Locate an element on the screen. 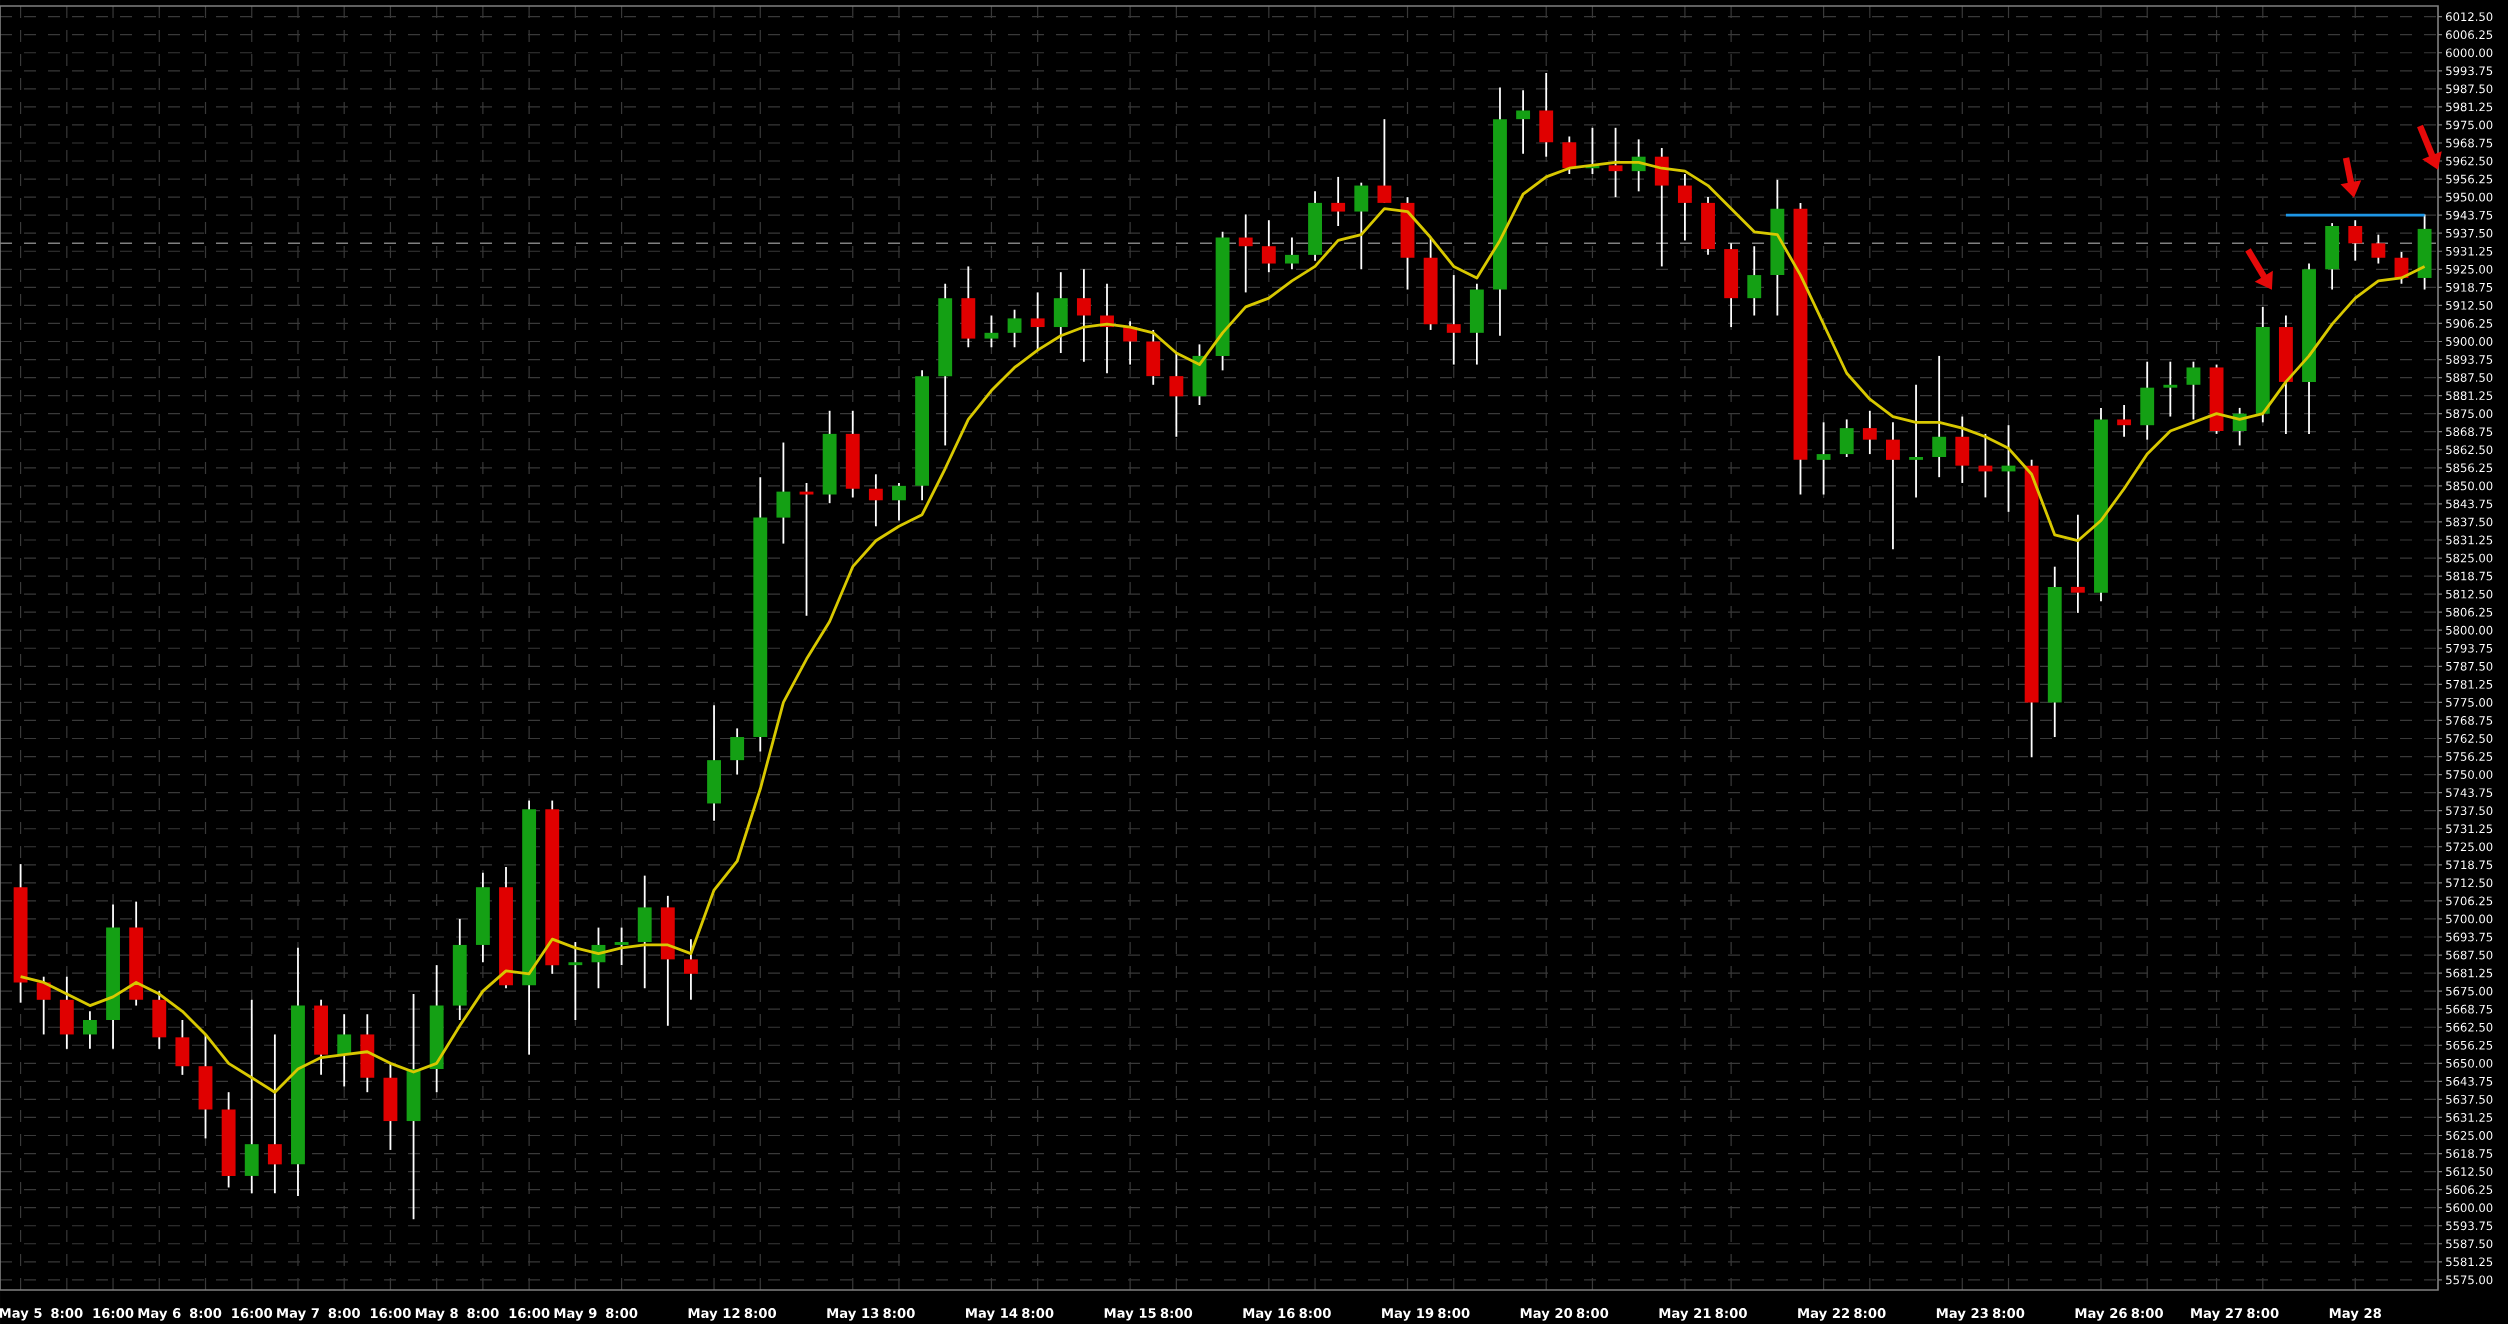 This screenshot has width=2508, height=1324. y-tick-label: 5737.50 is located at coordinates (2469, 811).